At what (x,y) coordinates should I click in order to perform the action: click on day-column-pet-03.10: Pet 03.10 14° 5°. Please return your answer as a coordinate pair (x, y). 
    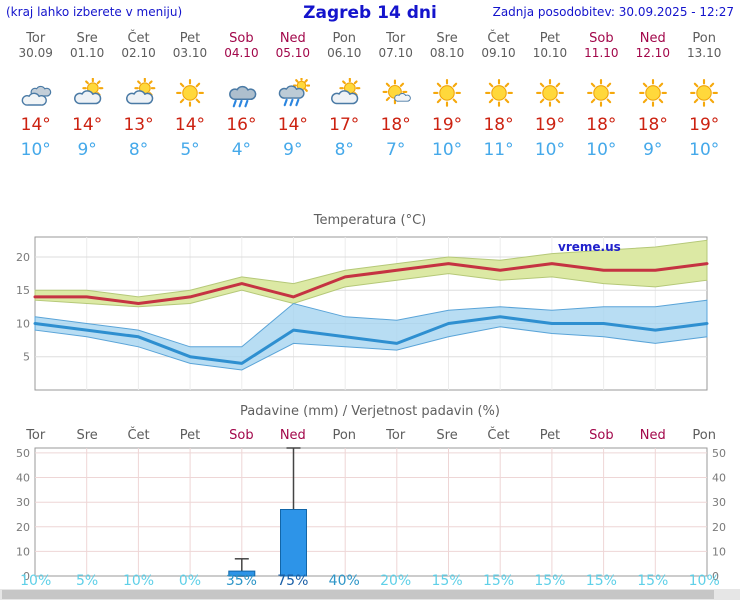
    Looking at the image, I should click on (189, 95).